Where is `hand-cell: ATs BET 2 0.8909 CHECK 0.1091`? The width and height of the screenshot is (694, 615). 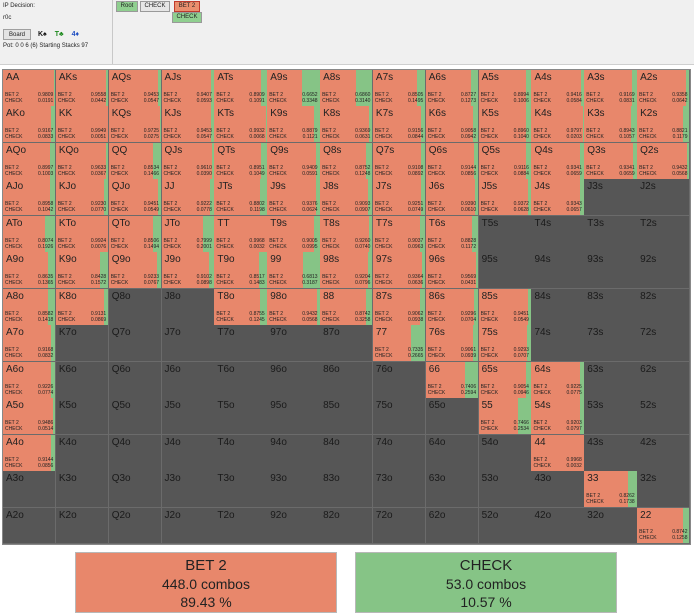 hand-cell: ATs BET 2 0.8909 CHECK 0.1091 is located at coordinates (241, 88).